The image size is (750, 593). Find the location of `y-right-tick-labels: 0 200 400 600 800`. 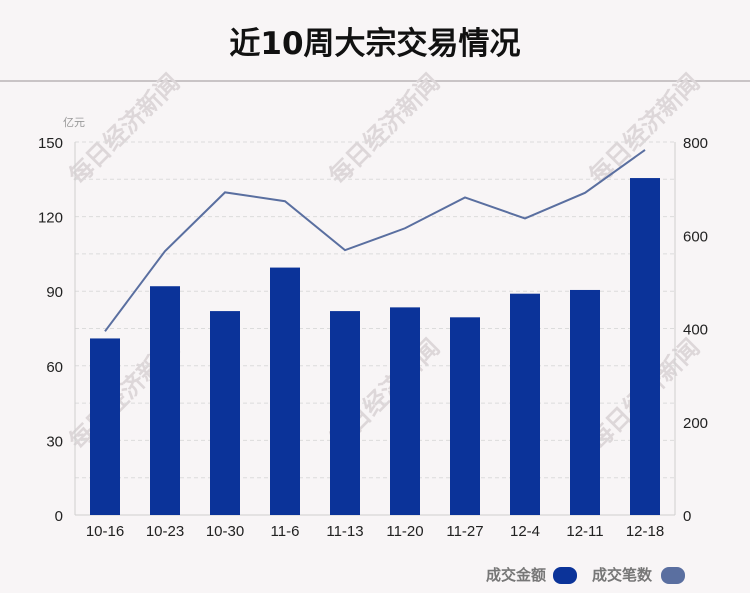

y-right-tick-labels: 0 200 400 600 800 is located at coordinates (695, 330).